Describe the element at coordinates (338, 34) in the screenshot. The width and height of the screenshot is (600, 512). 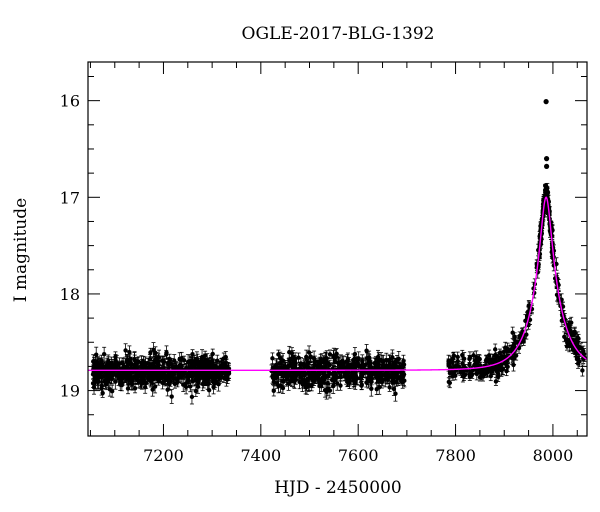
I see `chart-title: OGLE-2017-BLG-1392` at that location.